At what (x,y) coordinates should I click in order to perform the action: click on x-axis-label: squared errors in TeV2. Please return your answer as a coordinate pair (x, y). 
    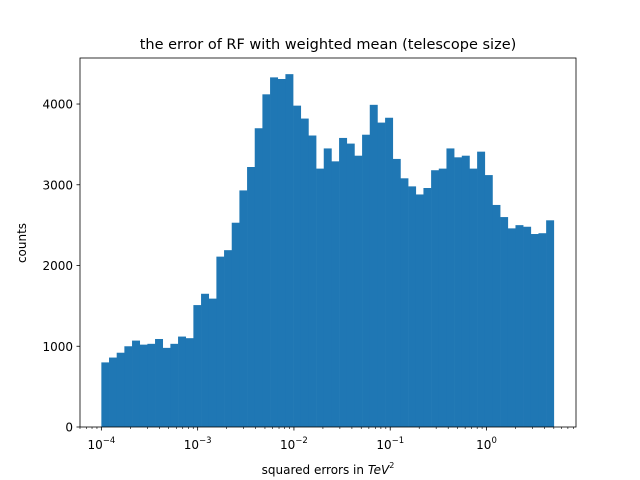
    Looking at the image, I should click on (328, 469).